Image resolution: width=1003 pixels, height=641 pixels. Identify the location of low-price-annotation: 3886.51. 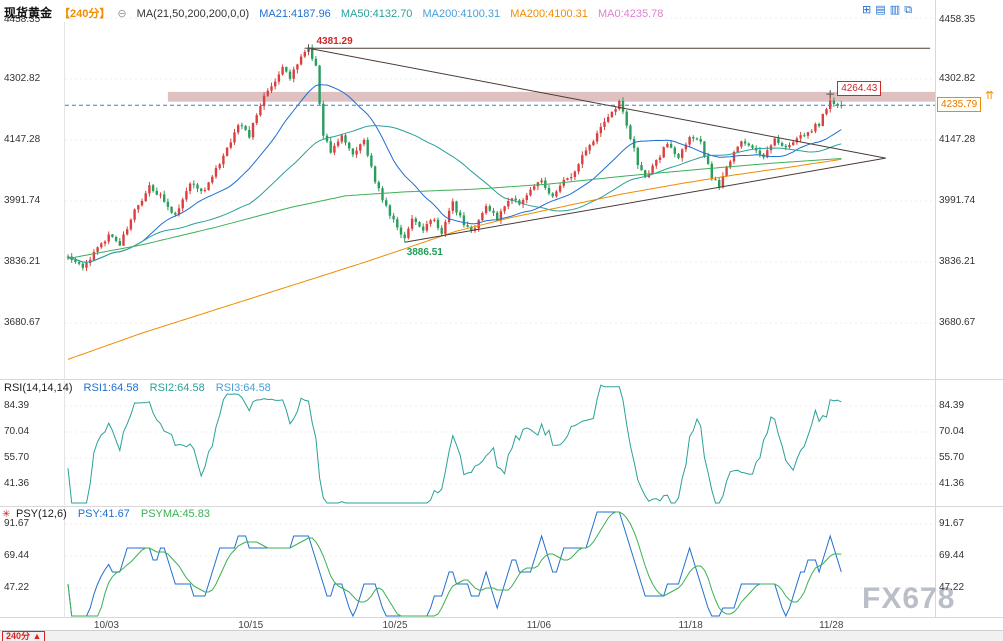
(424, 253).